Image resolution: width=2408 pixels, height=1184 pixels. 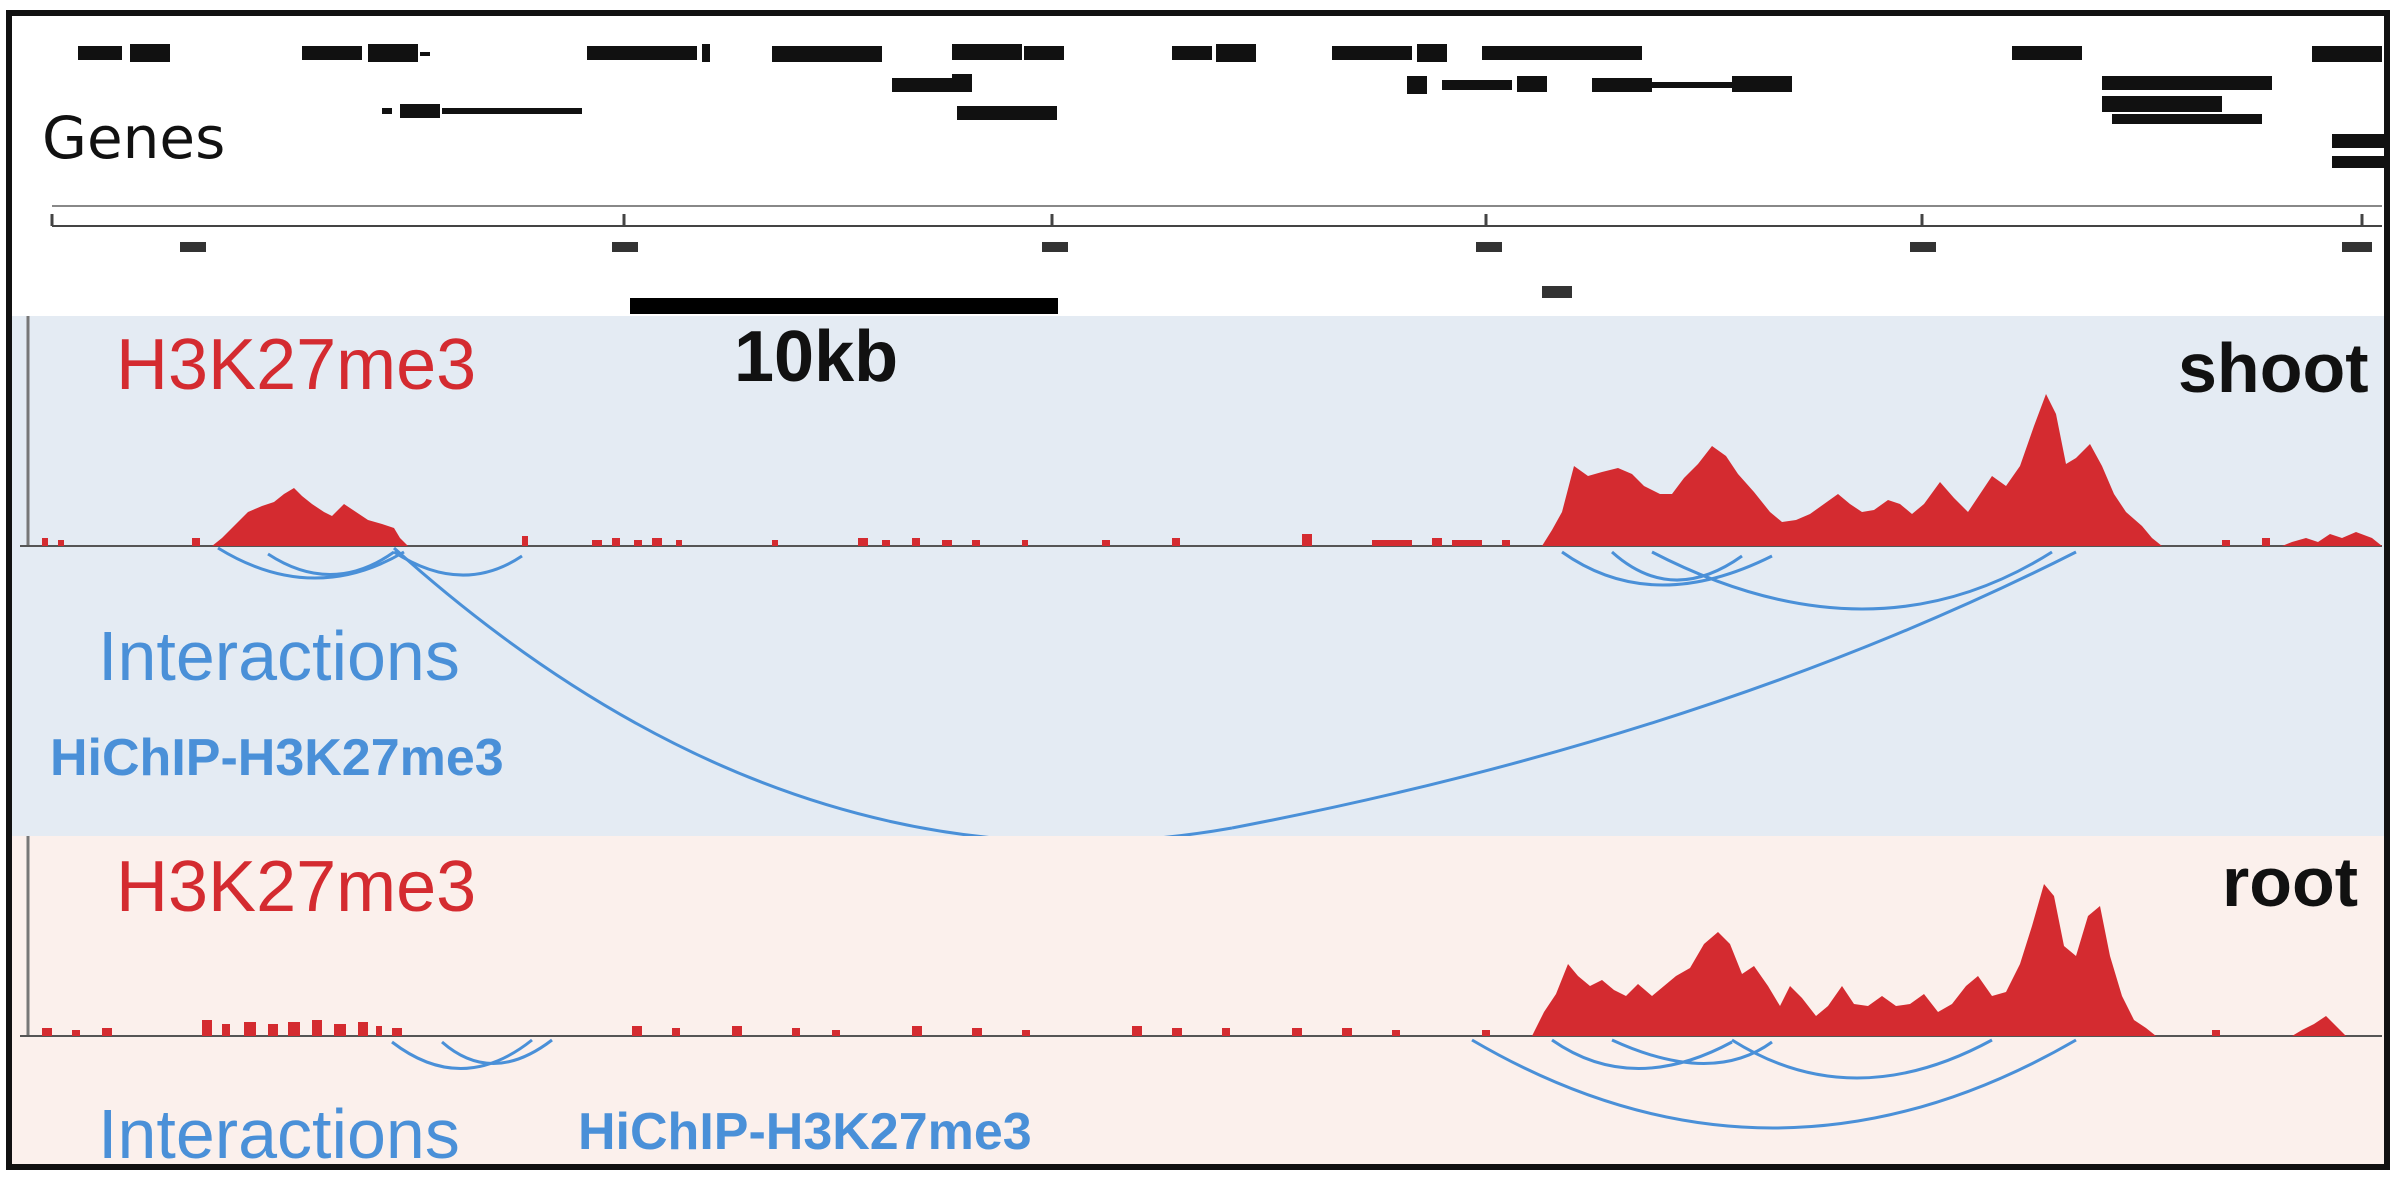 What do you see at coordinates (844, 306) in the screenshot?
I see `scale-bar` at bounding box center [844, 306].